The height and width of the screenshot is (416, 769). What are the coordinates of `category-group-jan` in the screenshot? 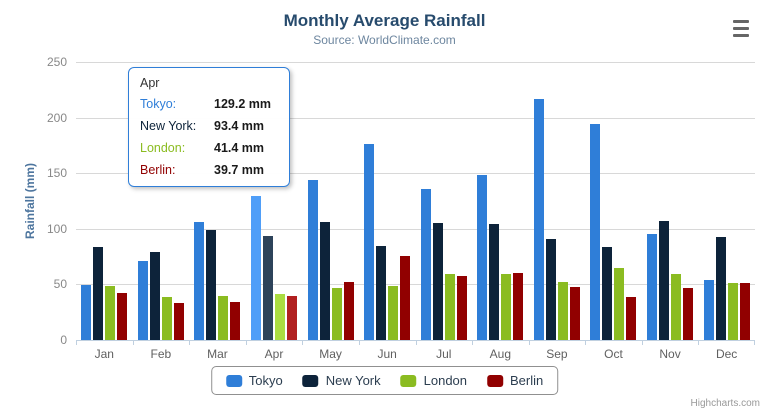 It's located at (104, 201).